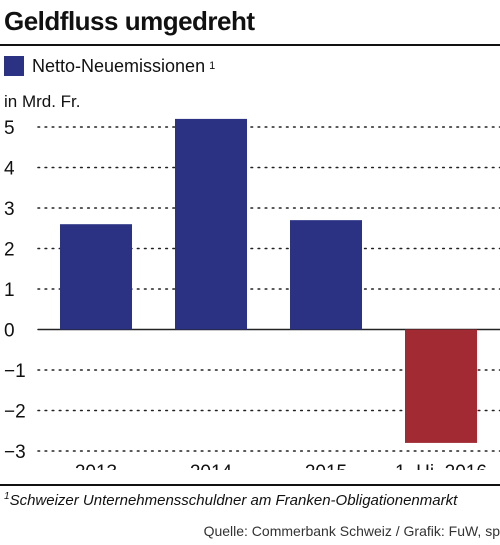  I want to click on y-tick-label: −1, so click(15, 371).